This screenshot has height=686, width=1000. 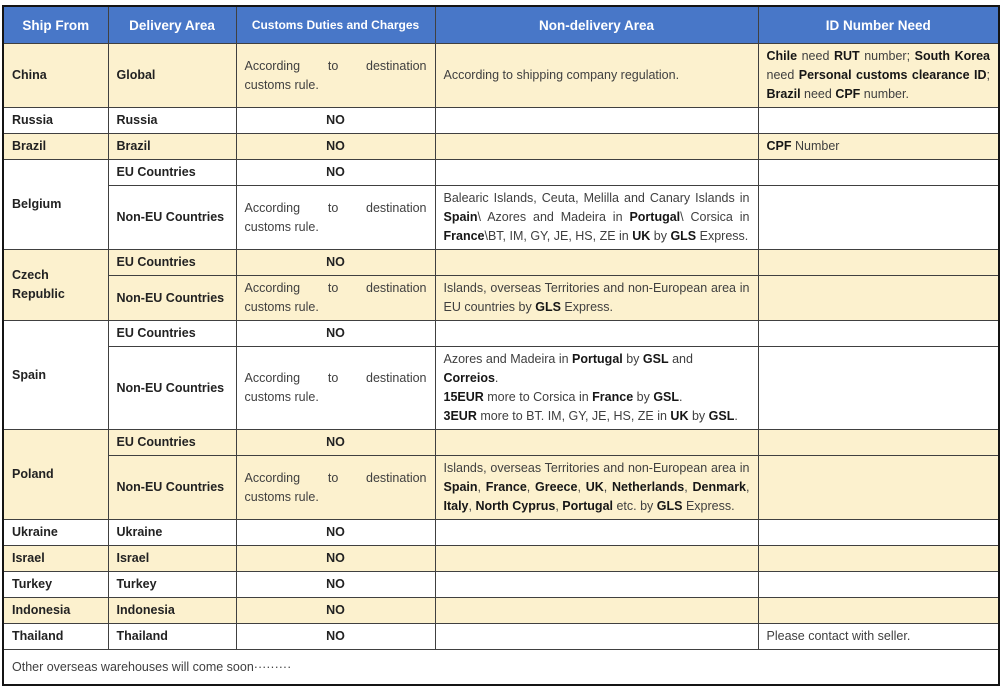 I want to click on table-row: Russia Russia NO, so click(x=501, y=120).